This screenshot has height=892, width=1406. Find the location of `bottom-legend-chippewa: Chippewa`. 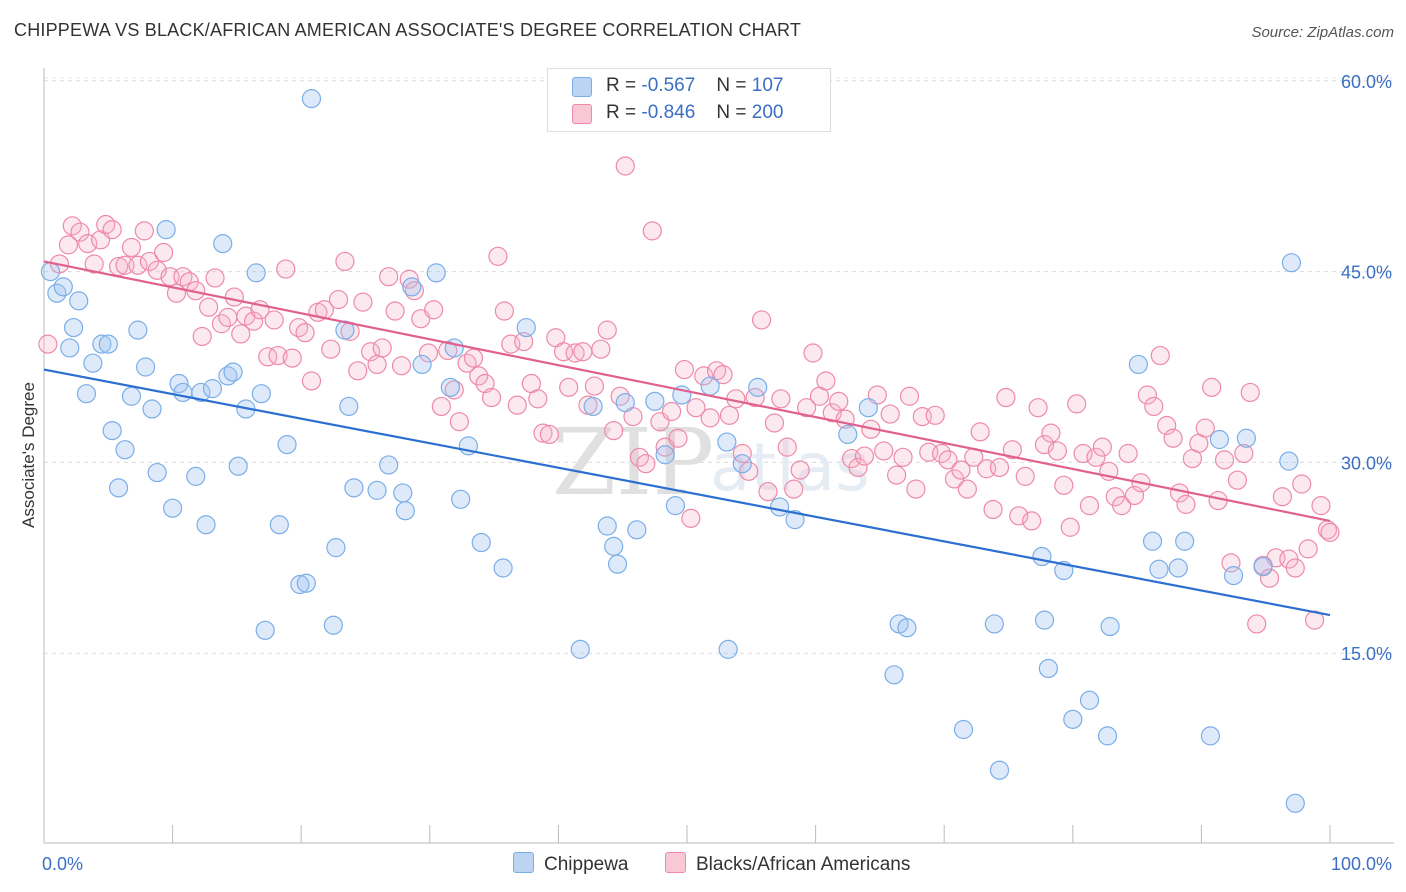

bottom-legend-chippewa: Chippewa is located at coordinates (571, 864).